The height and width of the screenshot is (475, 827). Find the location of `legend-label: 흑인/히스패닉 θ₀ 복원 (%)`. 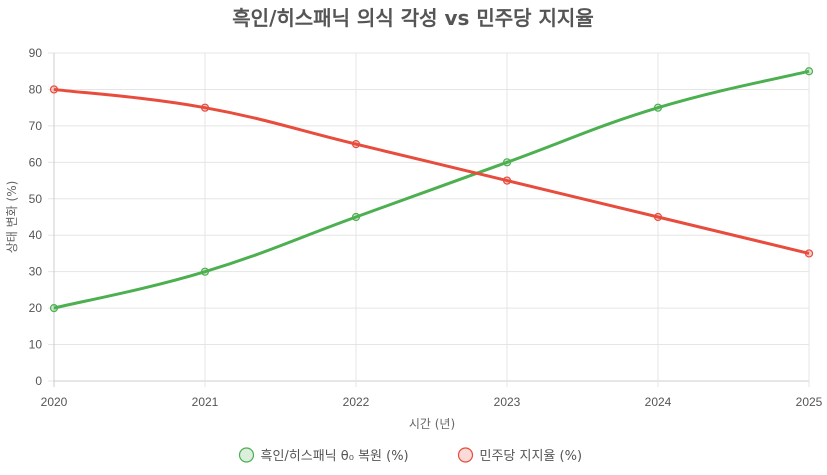

legend-label: 흑인/히스패닉 θ₀ 복원 (%) is located at coordinates (335, 456).